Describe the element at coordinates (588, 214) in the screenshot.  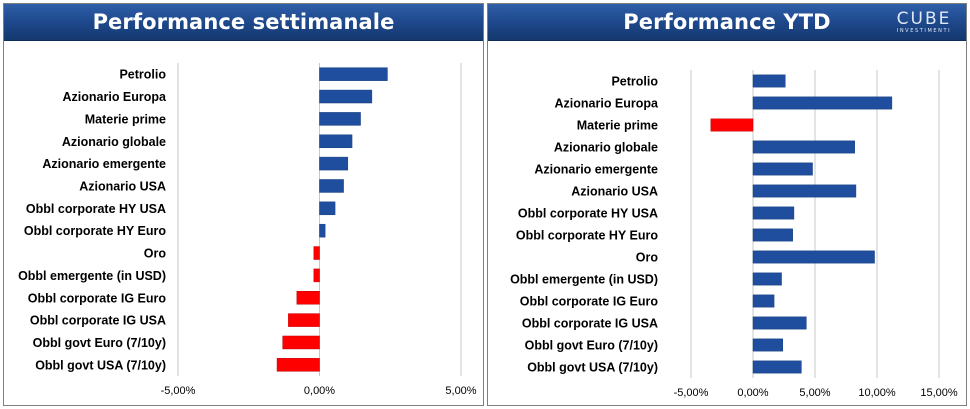
I see `ytd-category-label-6: Obbl corporate HY USA` at that location.